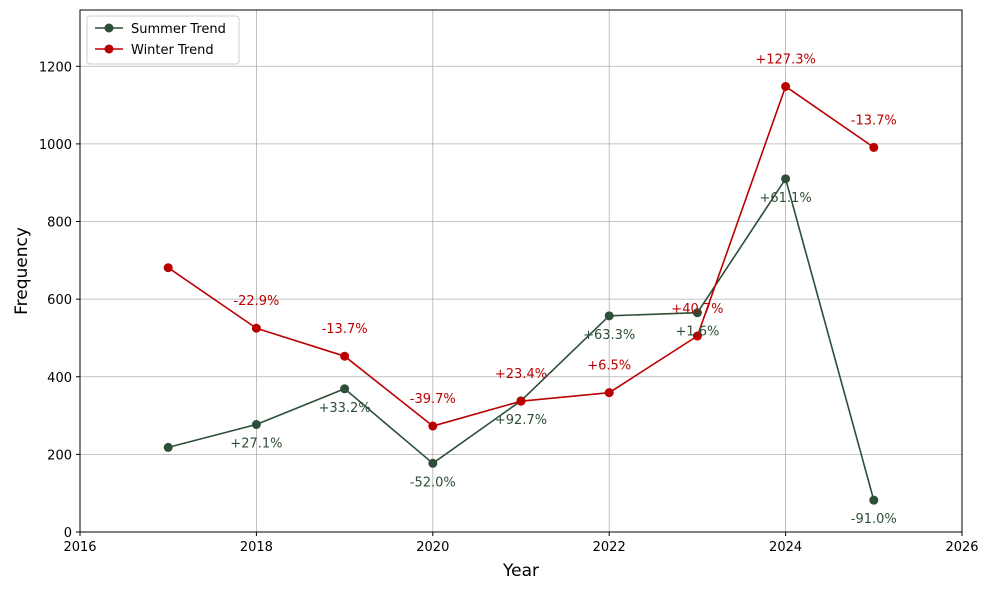 This screenshot has height=590, width=990. I want to click on pct-change-label-summer: +27.1%, so click(256, 443).